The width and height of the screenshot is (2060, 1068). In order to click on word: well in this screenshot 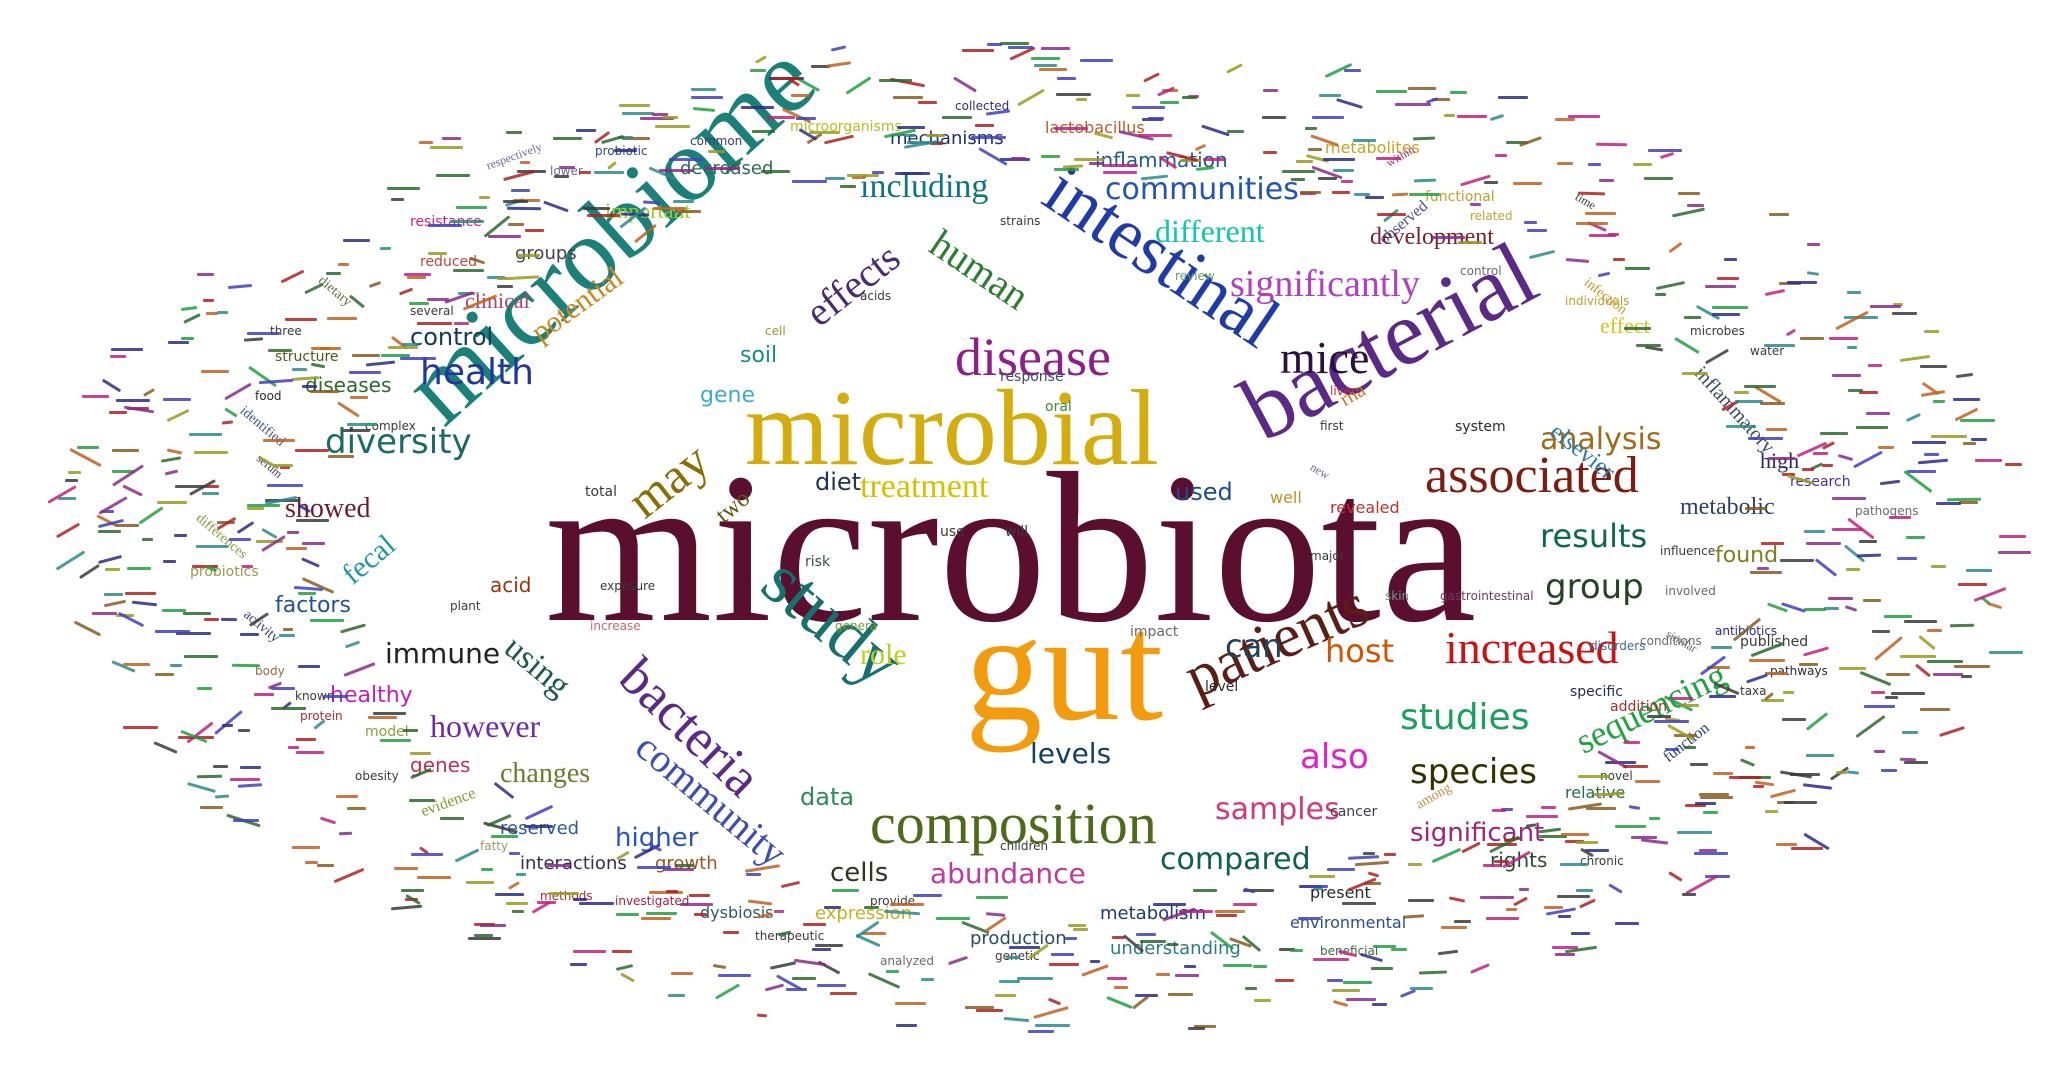, I will do `click(1286, 497)`.